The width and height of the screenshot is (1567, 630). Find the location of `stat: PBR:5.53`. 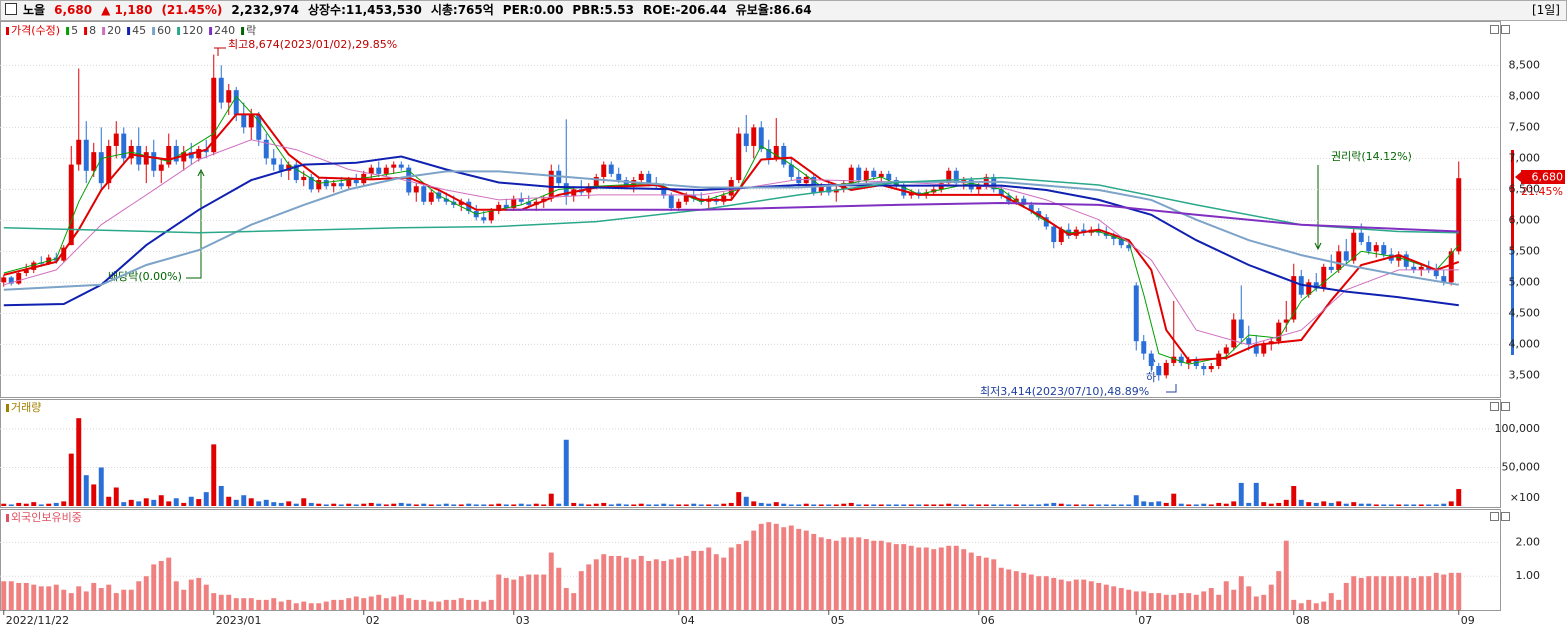

stat: PBR:5.53 is located at coordinates (603, 10).